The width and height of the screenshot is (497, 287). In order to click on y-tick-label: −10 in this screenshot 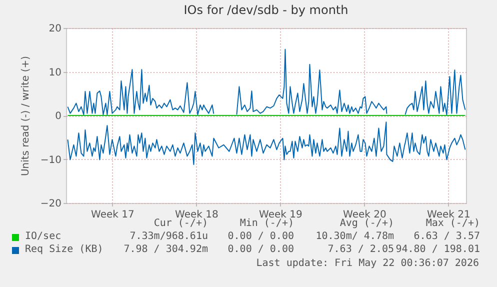, I will do `click(51, 160)`.